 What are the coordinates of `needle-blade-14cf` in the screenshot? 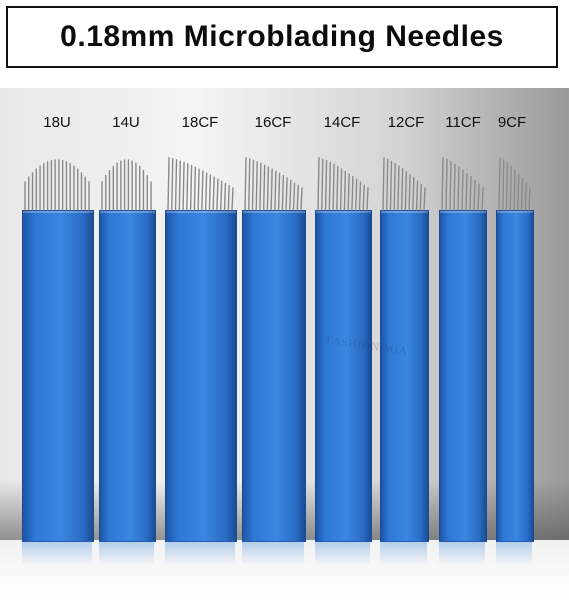 It's located at (343, 376).